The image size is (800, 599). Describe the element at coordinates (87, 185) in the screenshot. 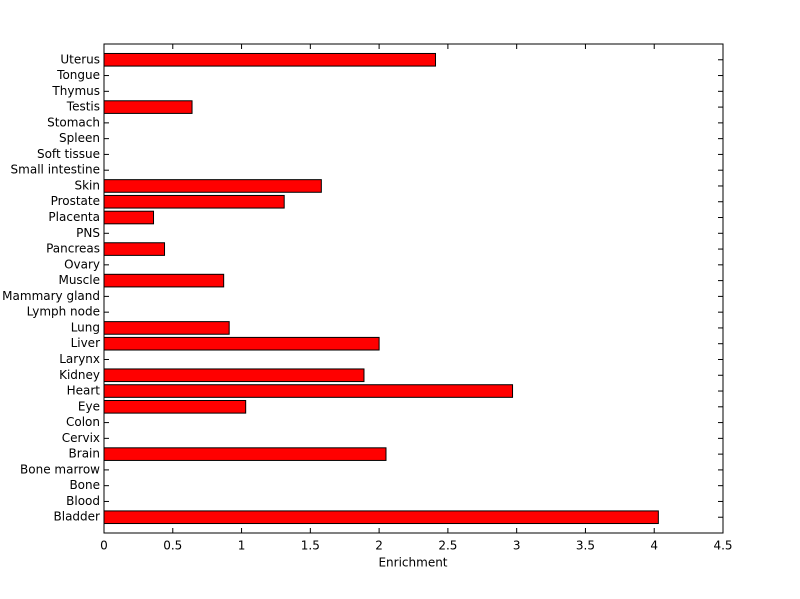

I see `y-tick-label: Skin` at that location.